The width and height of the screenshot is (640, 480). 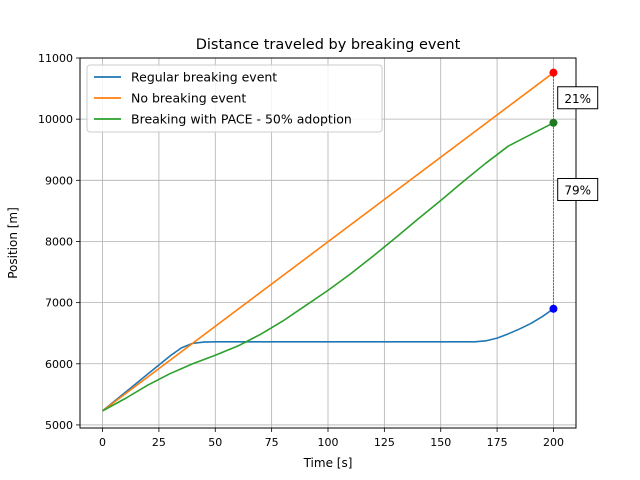 What do you see at coordinates (578, 143) in the screenshot?
I see `annotations: 21% 79%` at bounding box center [578, 143].